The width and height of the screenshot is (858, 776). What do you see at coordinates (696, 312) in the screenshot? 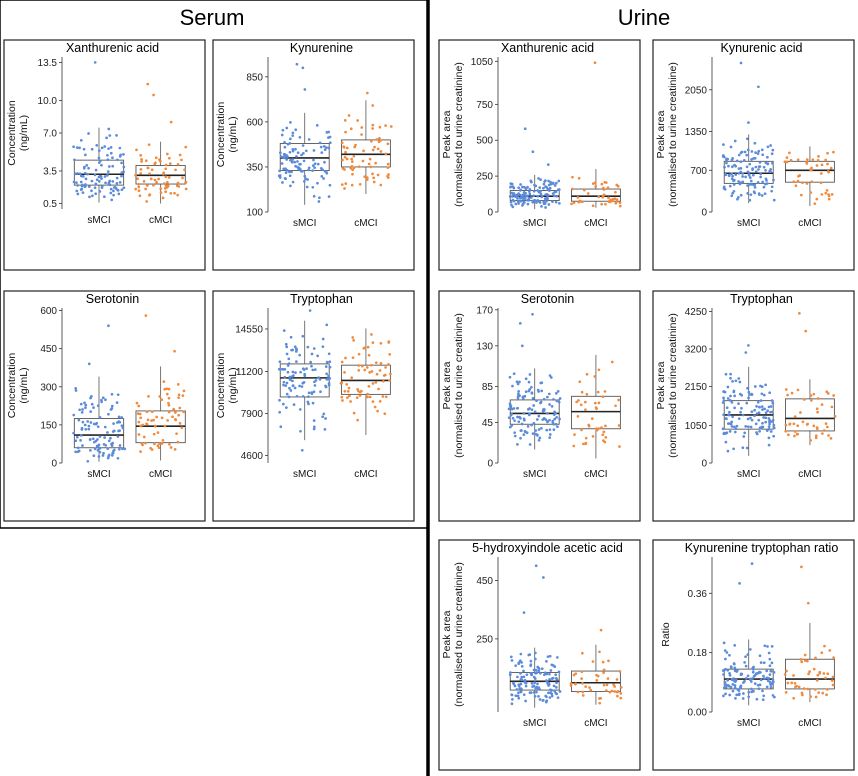
I see `y-tick-label: 4250` at bounding box center [696, 312].